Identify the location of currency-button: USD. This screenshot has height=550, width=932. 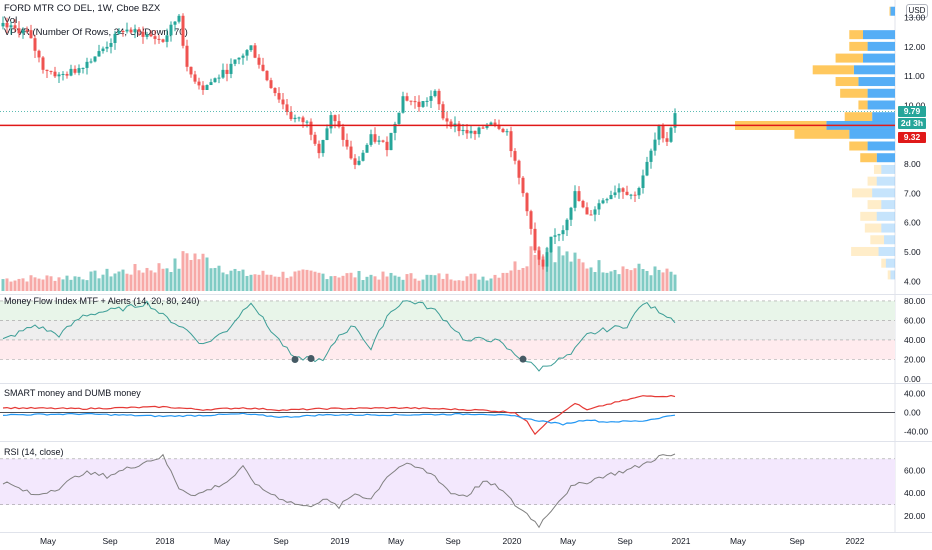
(917, 11).